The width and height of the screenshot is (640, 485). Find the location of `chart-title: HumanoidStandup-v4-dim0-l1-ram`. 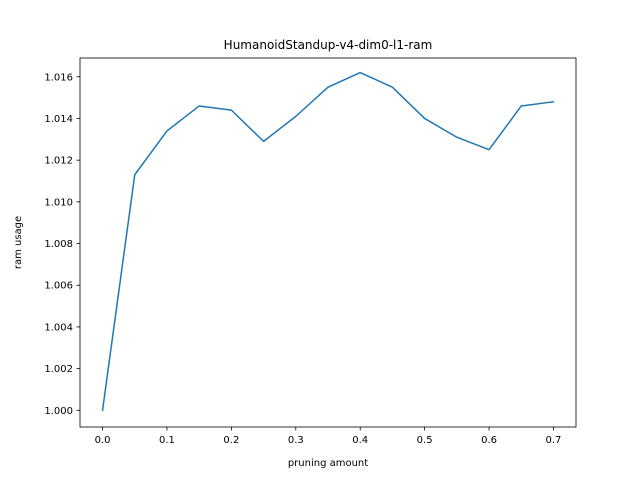

chart-title: HumanoidStandup-v4-dim0-l1-ram is located at coordinates (328, 45).